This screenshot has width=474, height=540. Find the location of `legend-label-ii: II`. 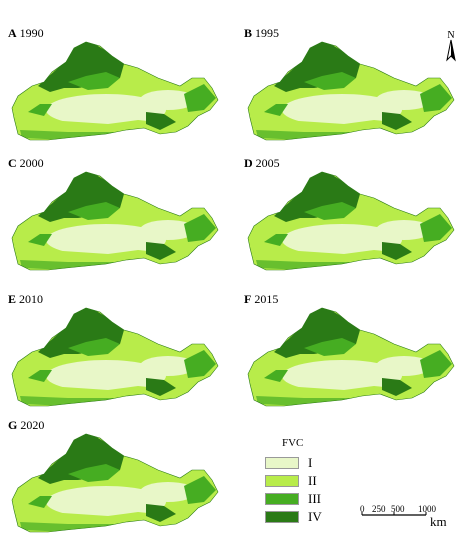

legend-label-ii: II is located at coordinates (312, 480).